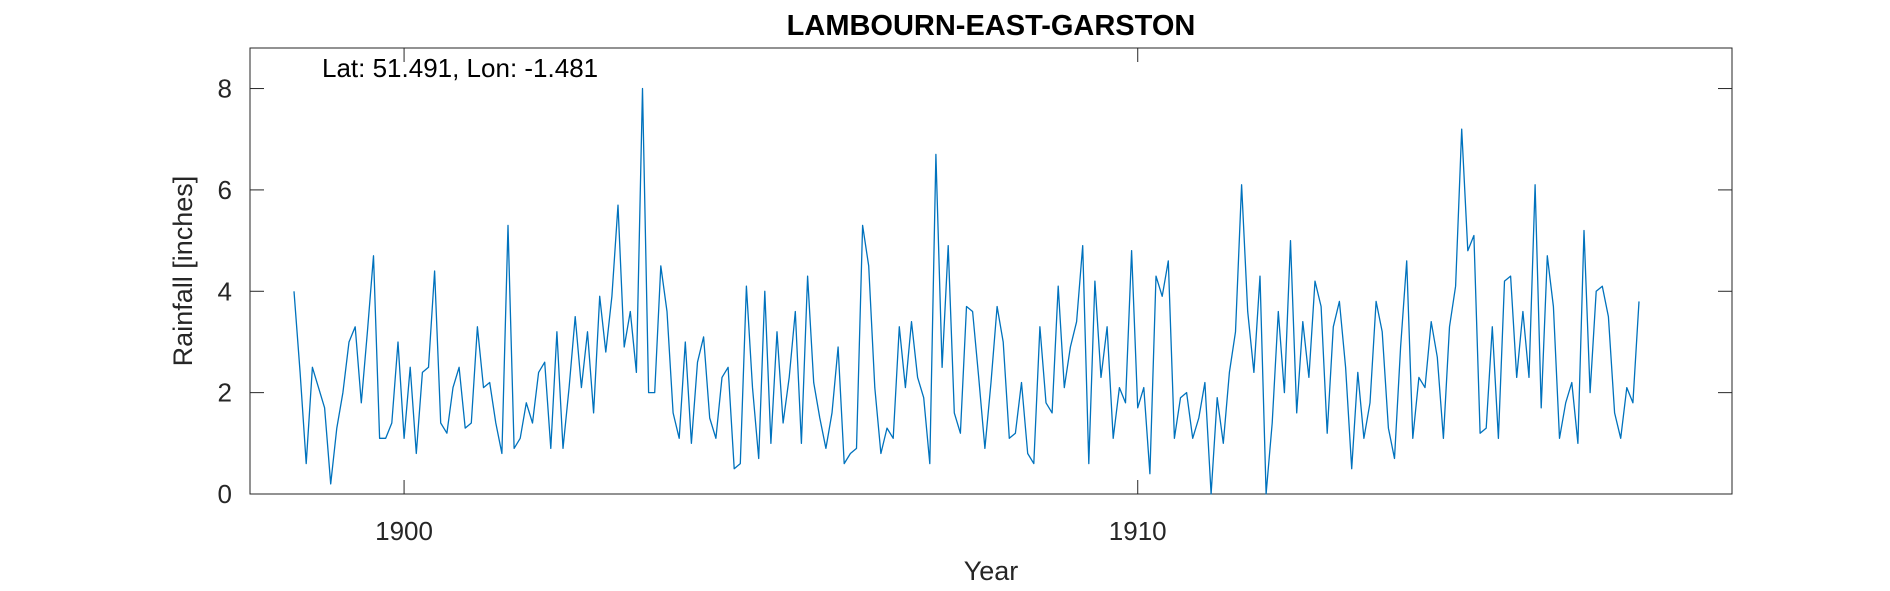  Describe the element at coordinates (991, 26) in the screenshot. I see `chart-title: LAMBOURN-EAST-GARSTON` at that location.